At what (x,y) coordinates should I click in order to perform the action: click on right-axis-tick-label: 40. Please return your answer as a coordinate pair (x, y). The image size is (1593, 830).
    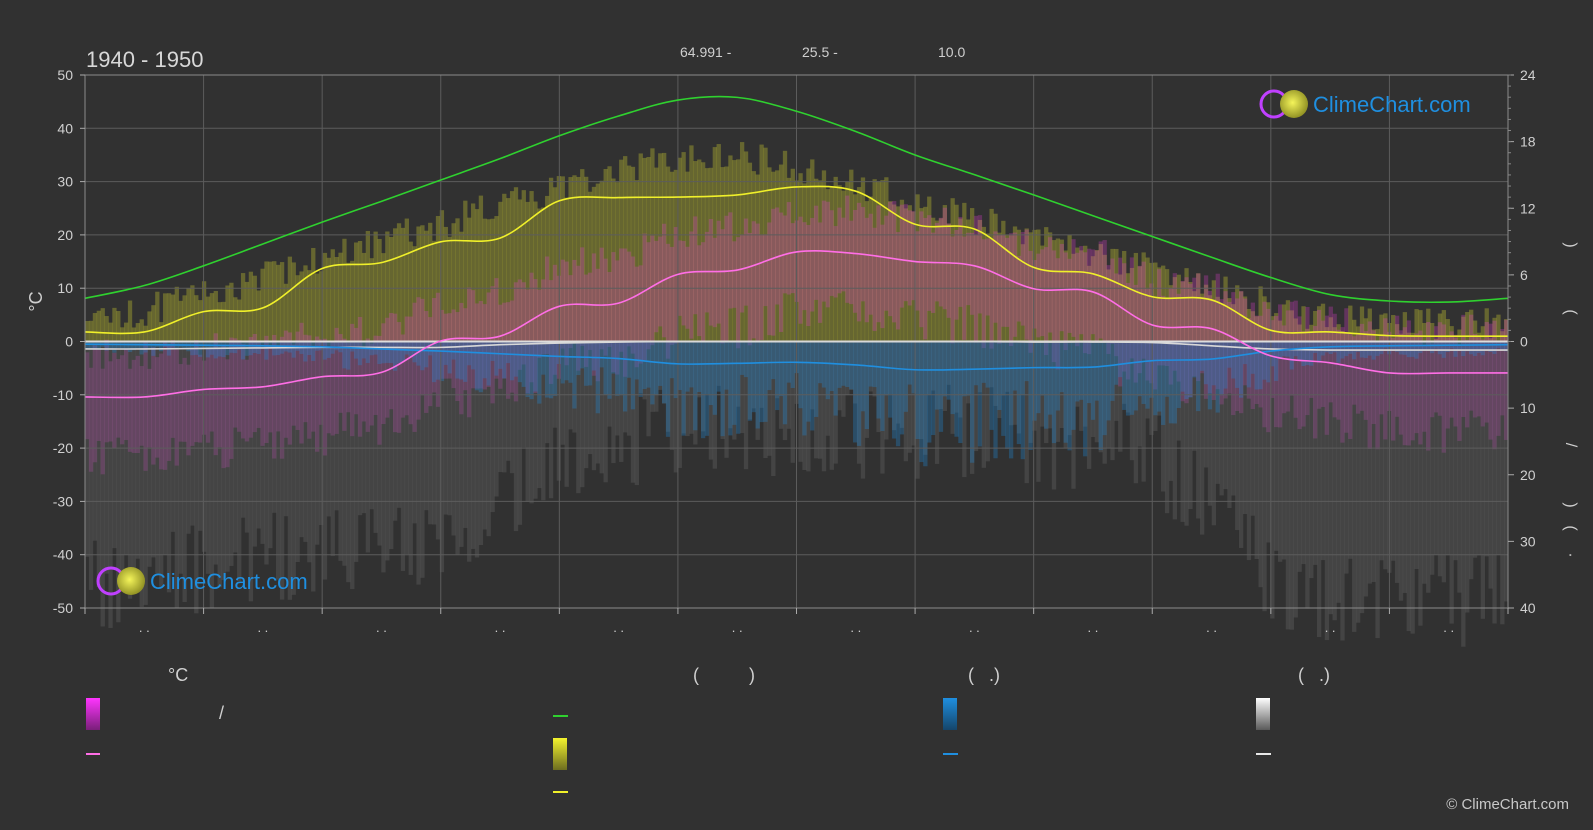
    Looking at the image, I should click on (1528, 608).